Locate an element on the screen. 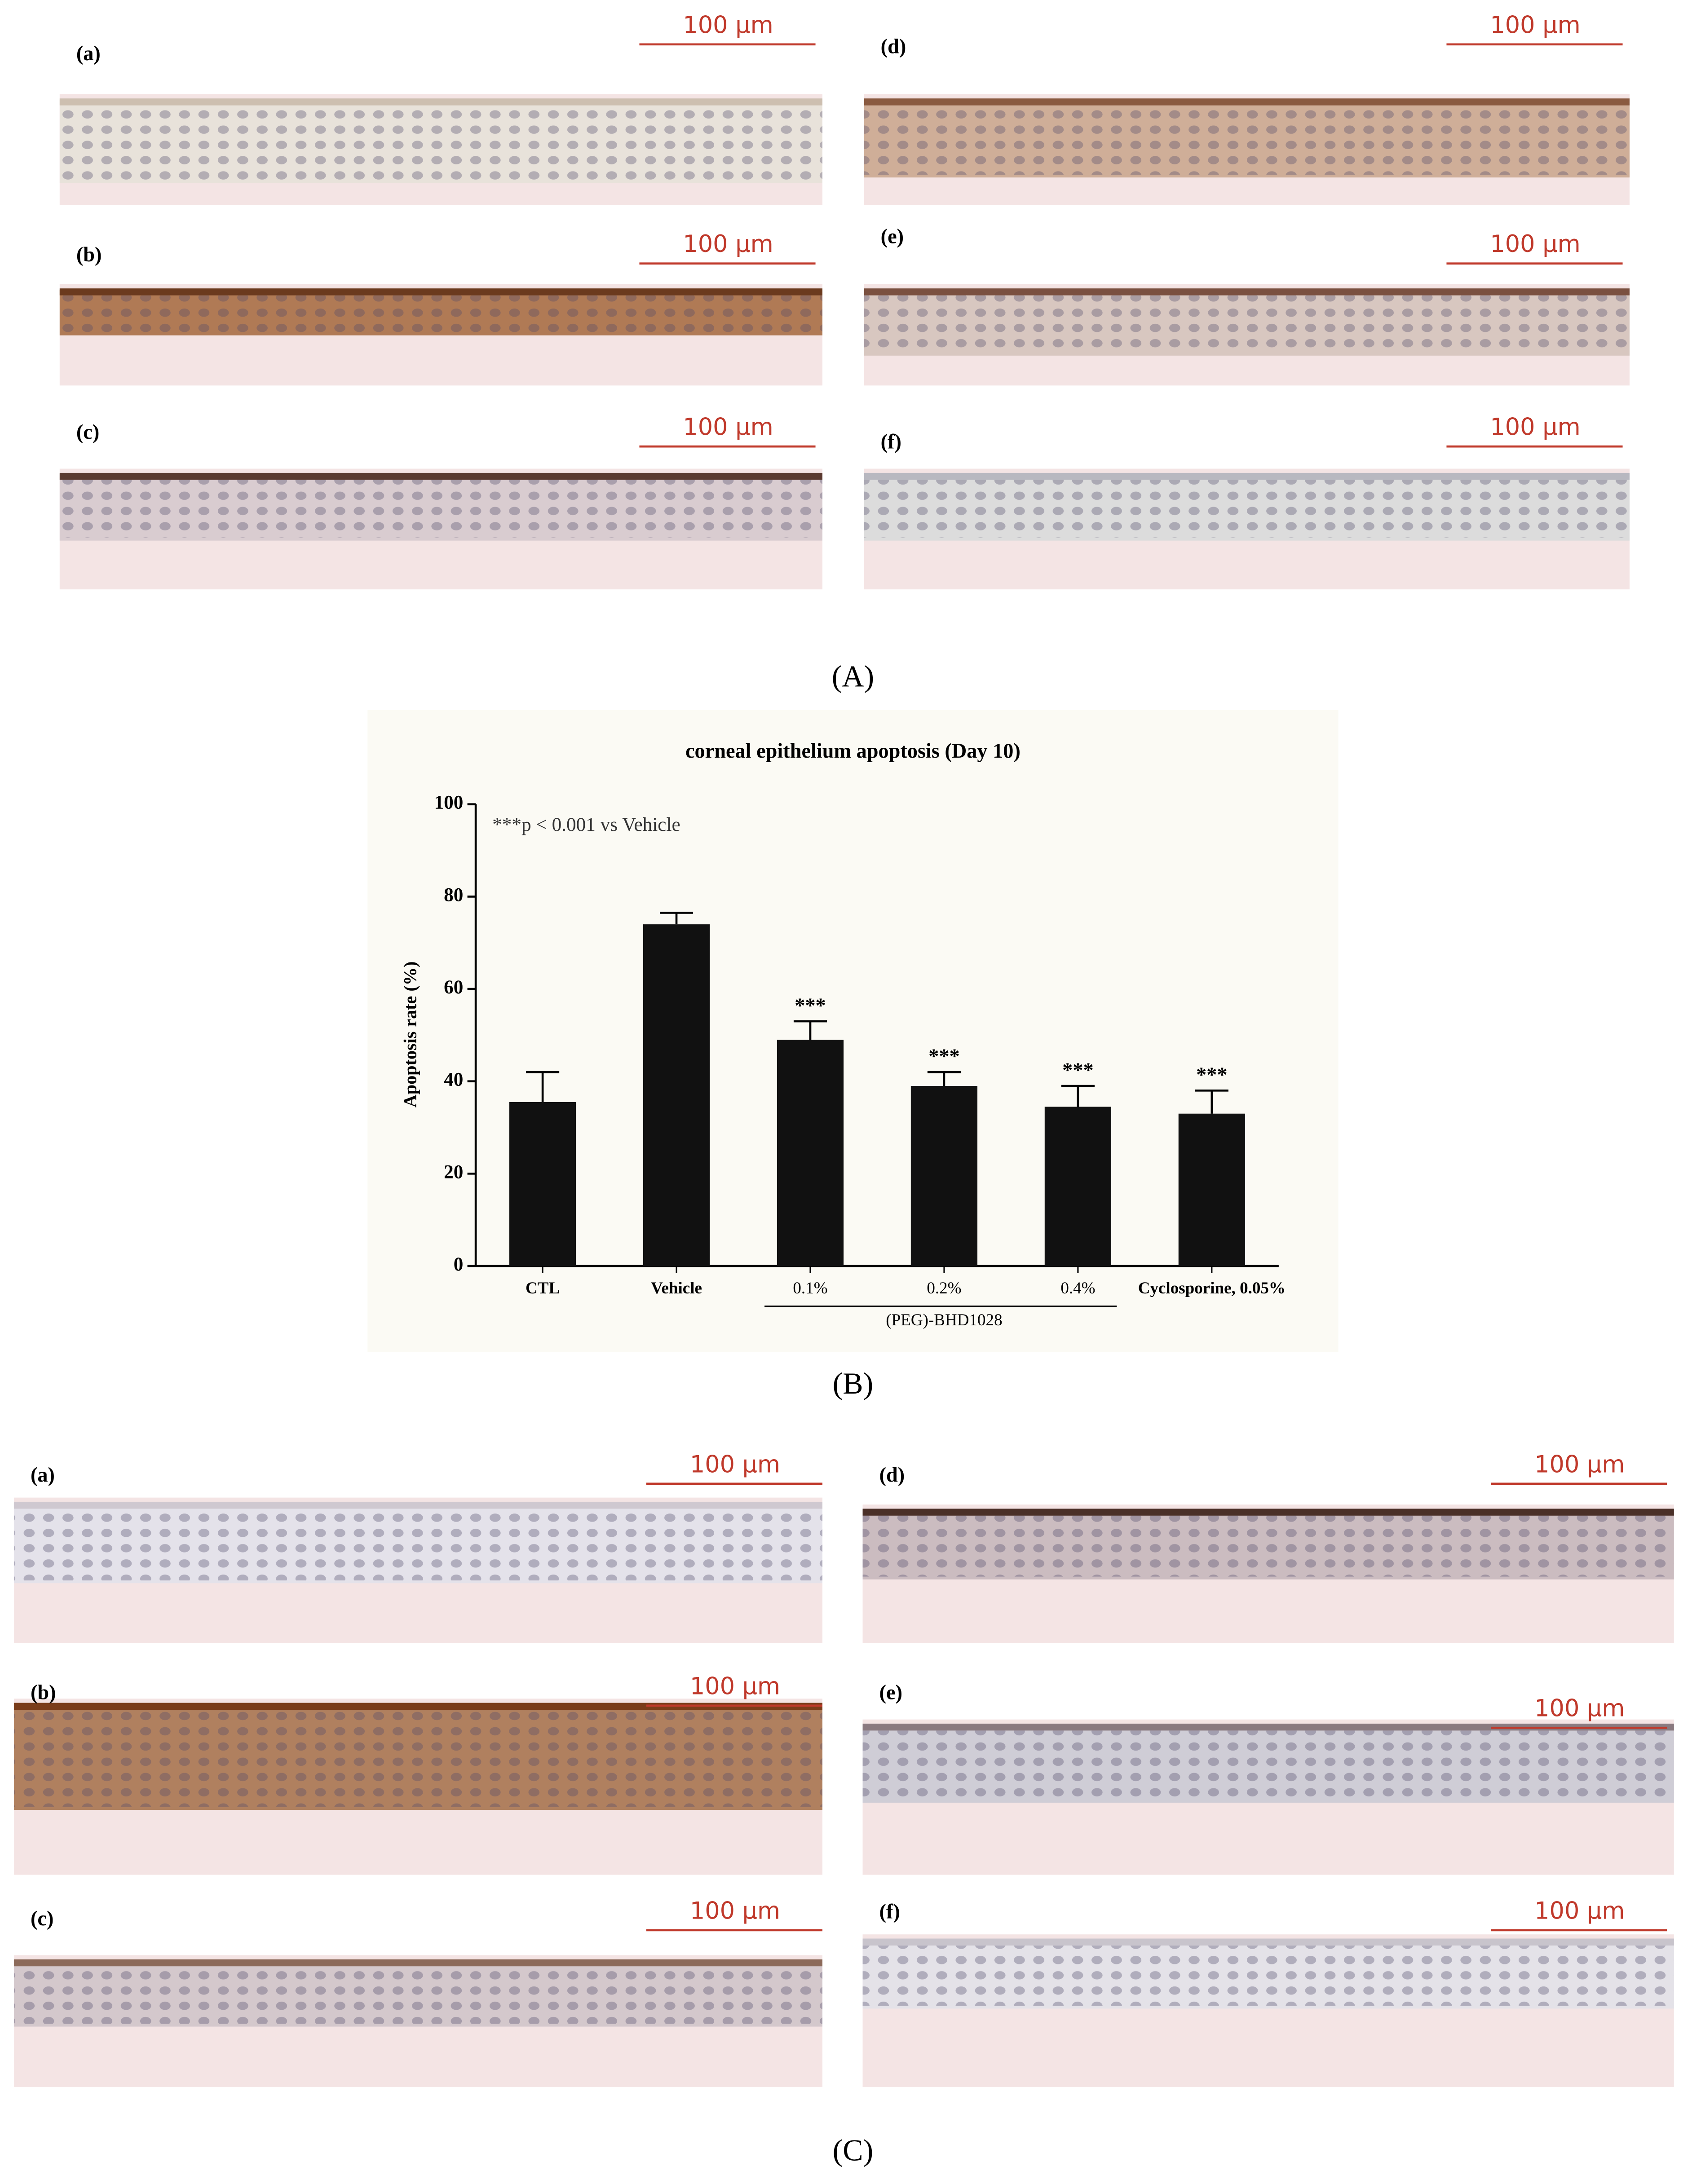 This screenshot has width=1692, height=2184. y-tick-label: 20 is located at coordinates (454, 1171).